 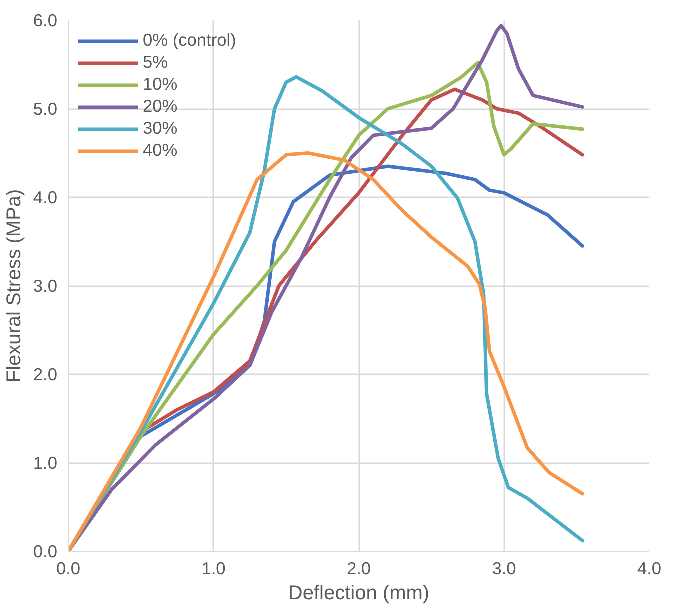 I want to click on legend-label: 20%, so click(x=160, y=106).